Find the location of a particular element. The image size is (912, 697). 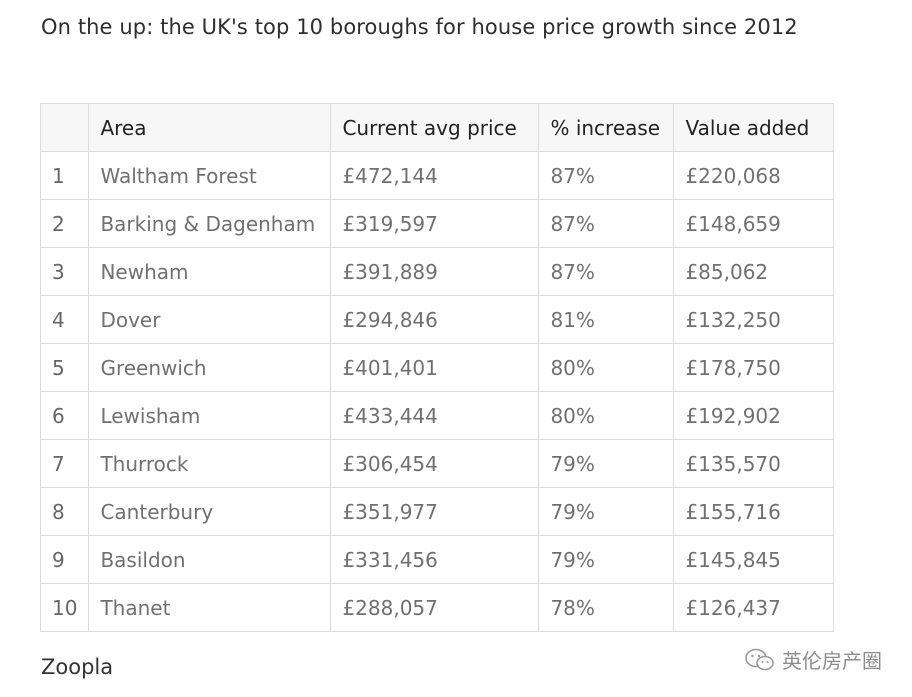

cell-current-avg-price: £331,456 is located at coordinates (435, 559).